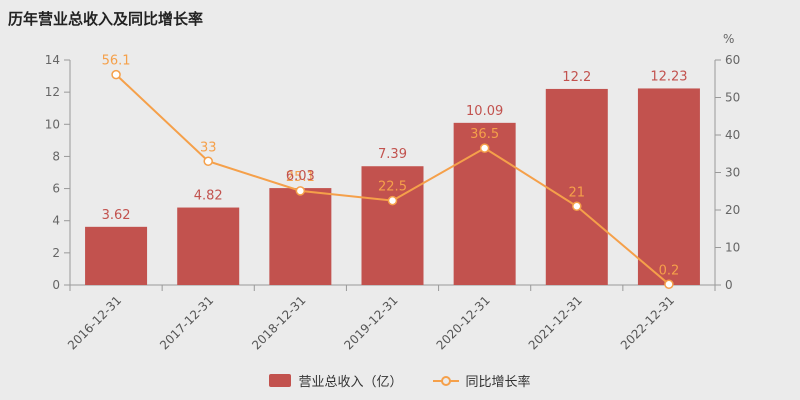  What do you see at coordinates (350, 382) in the screenshot?
I see `legend-label-revenue: 营业总收入（亿）` at bounding box center [350, 382].